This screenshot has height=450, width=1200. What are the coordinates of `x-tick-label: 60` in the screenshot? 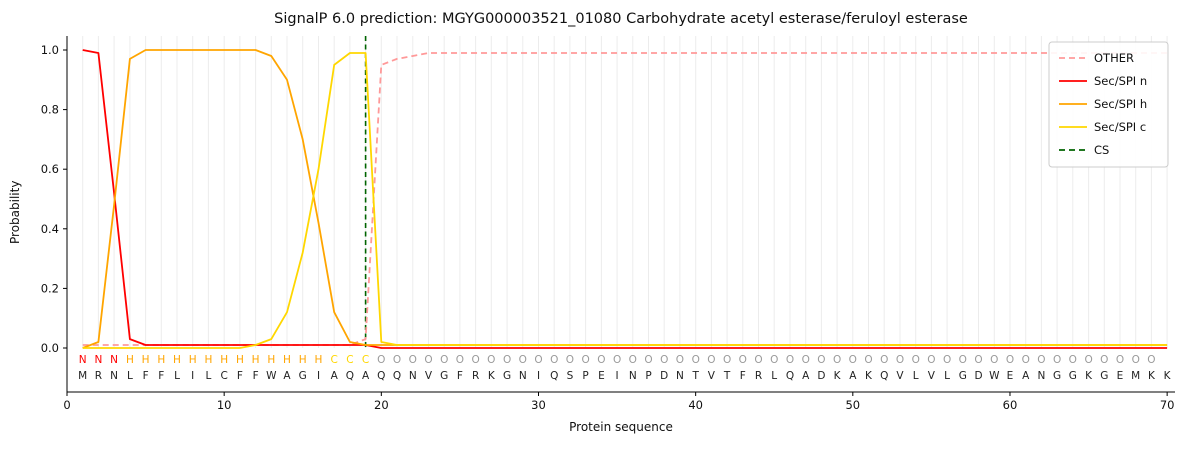 It's located at (1010, 405).